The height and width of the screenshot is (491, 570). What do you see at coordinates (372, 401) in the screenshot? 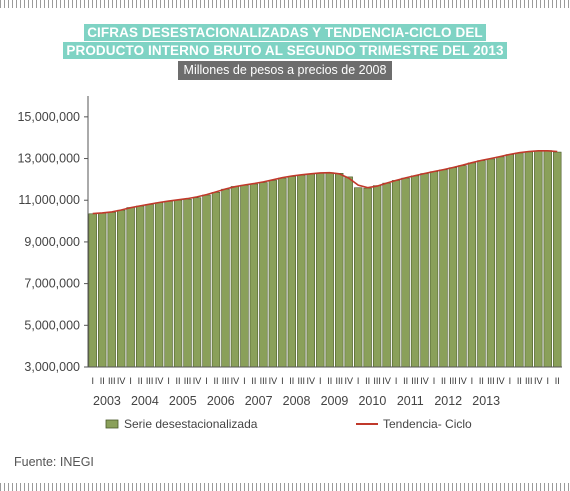
I see `year-label: 2010` at bounding box center [372, 401].